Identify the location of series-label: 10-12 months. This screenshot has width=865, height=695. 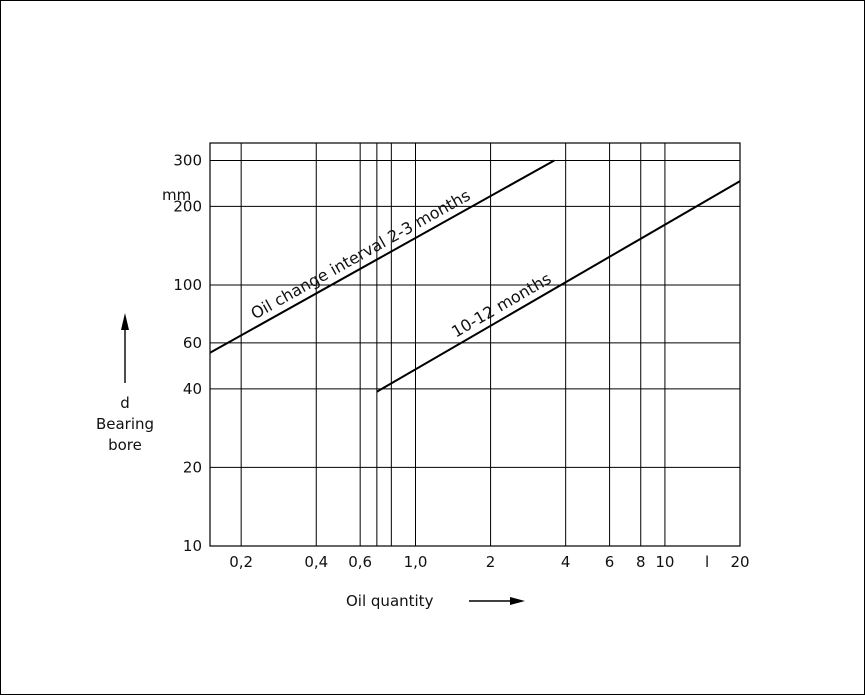
(501, 305).